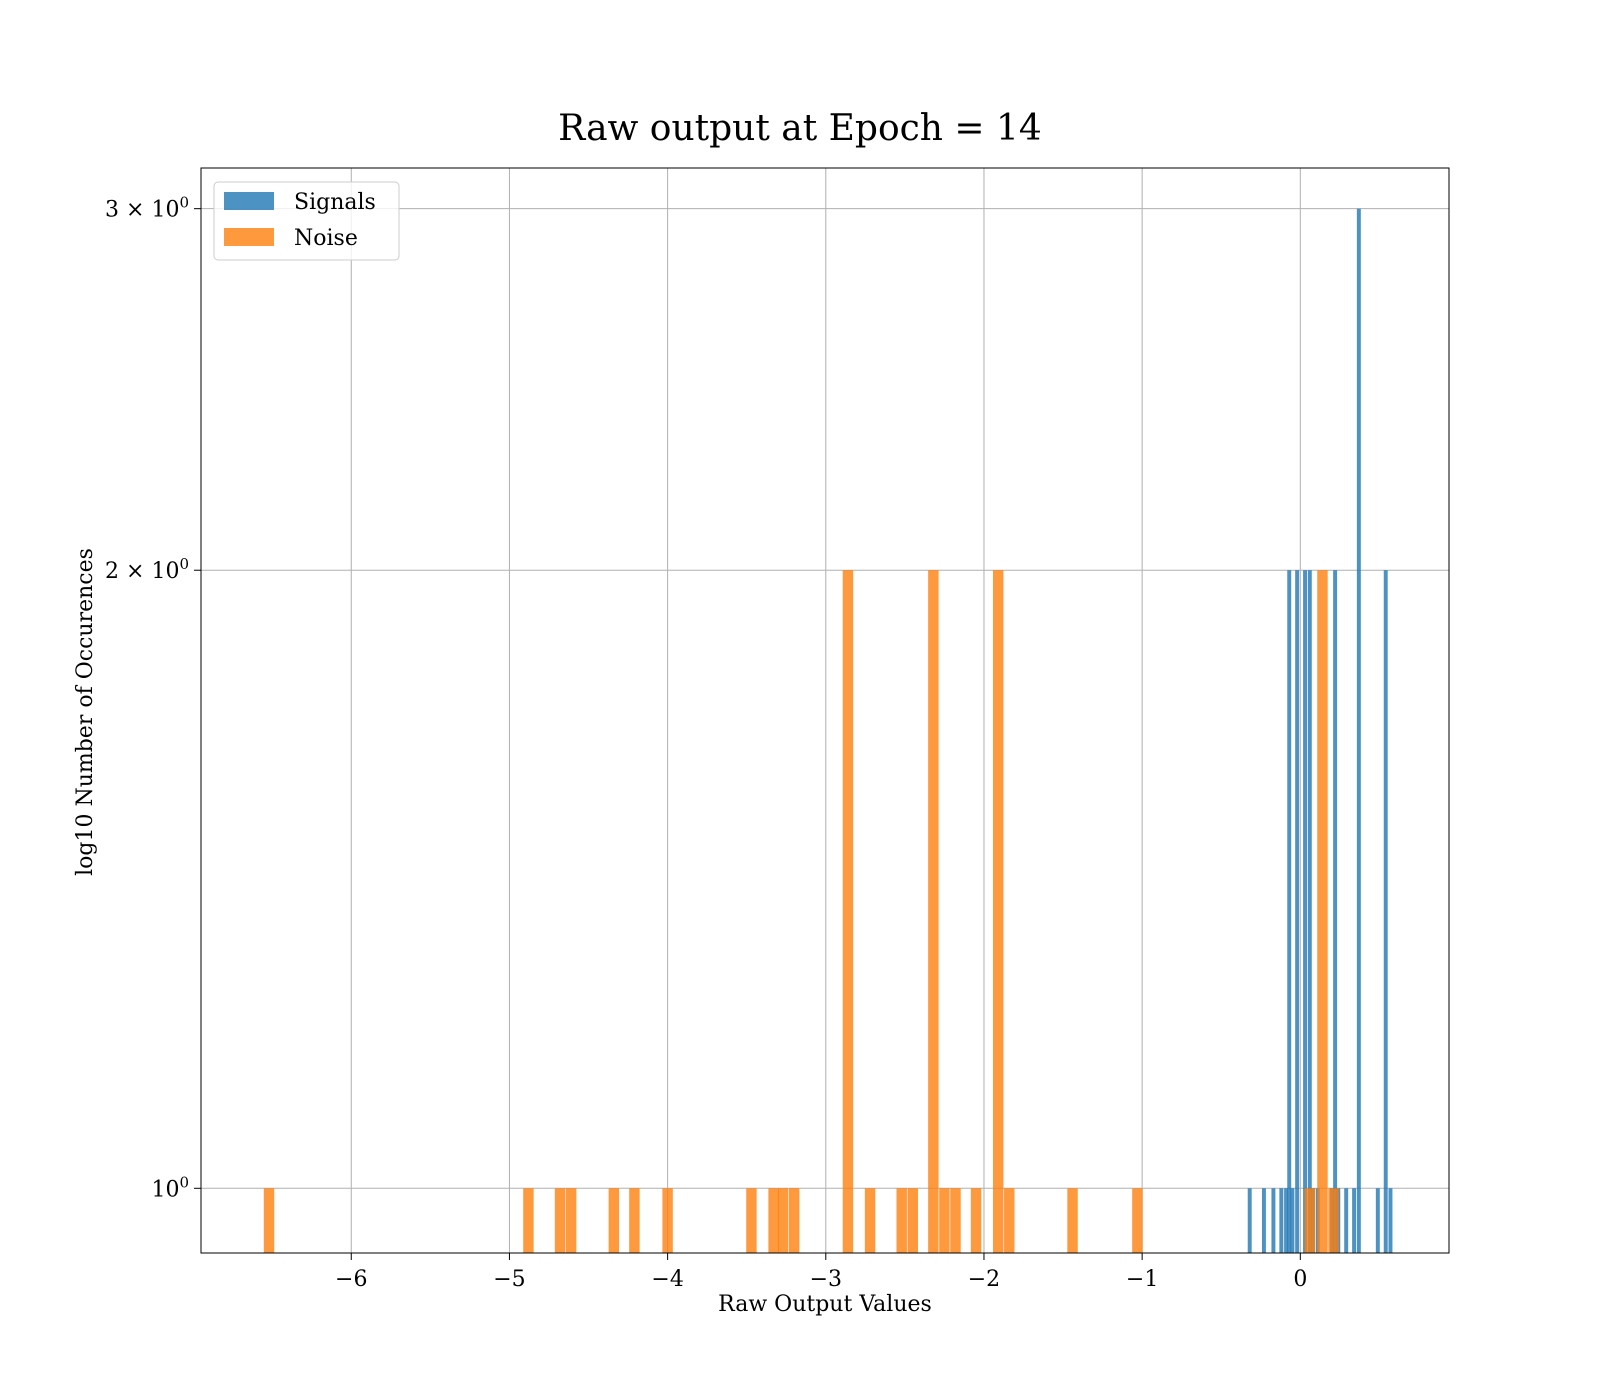 The height and width of the screenshot is (1400, 1600). Describe the element at coordinates (306, 221) in the screenshot. I see `legend: Signals Noise` at that location.